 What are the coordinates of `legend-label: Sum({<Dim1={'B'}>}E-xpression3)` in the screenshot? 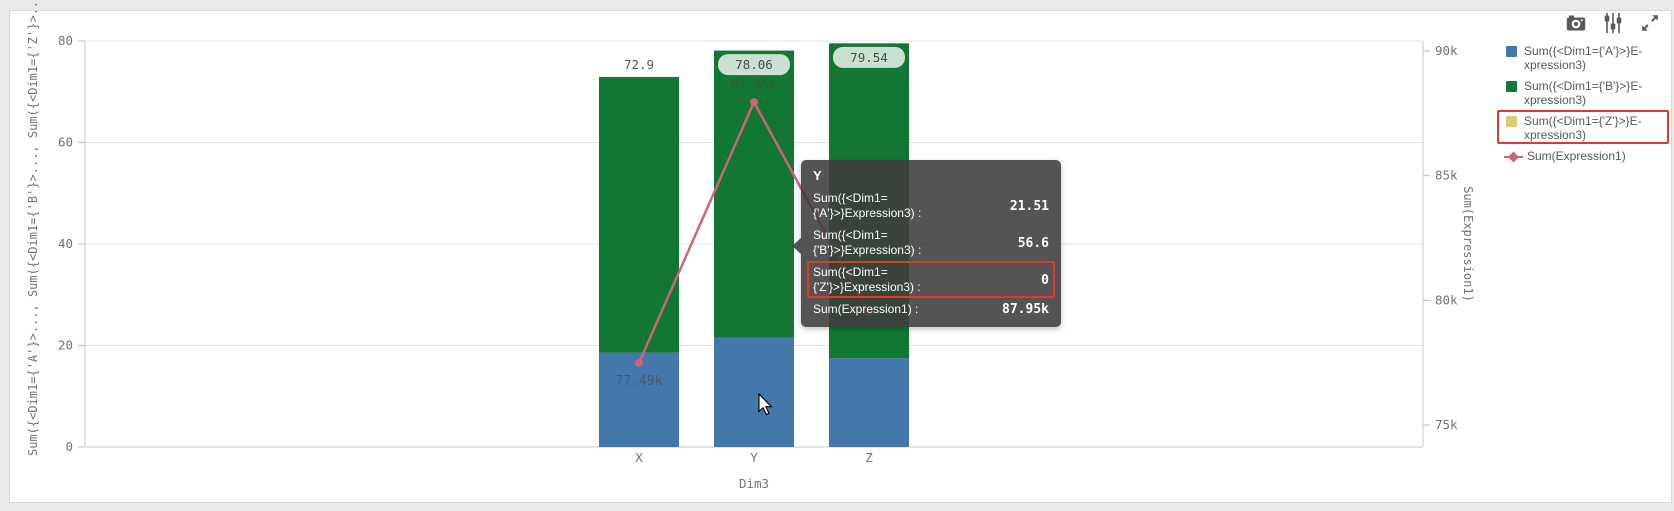 It's located at (1583, 93).